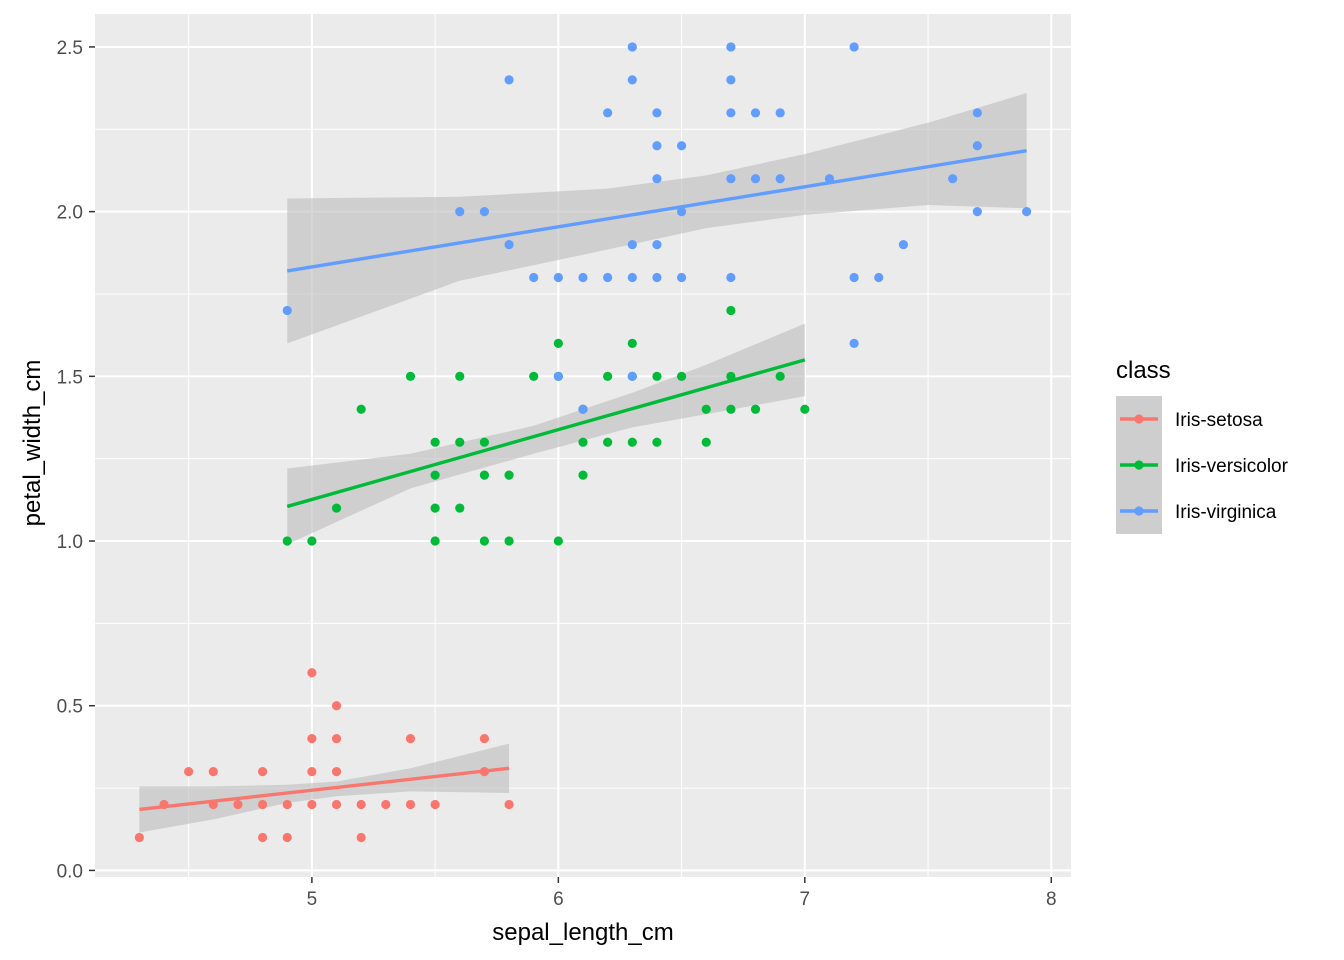 The height and width of the screenshot is (960, 1344). What do you see at coordinates (70, 707) in the screenshot?
I see `y-tick-label: 0.5` at bounding box center [70, 707].